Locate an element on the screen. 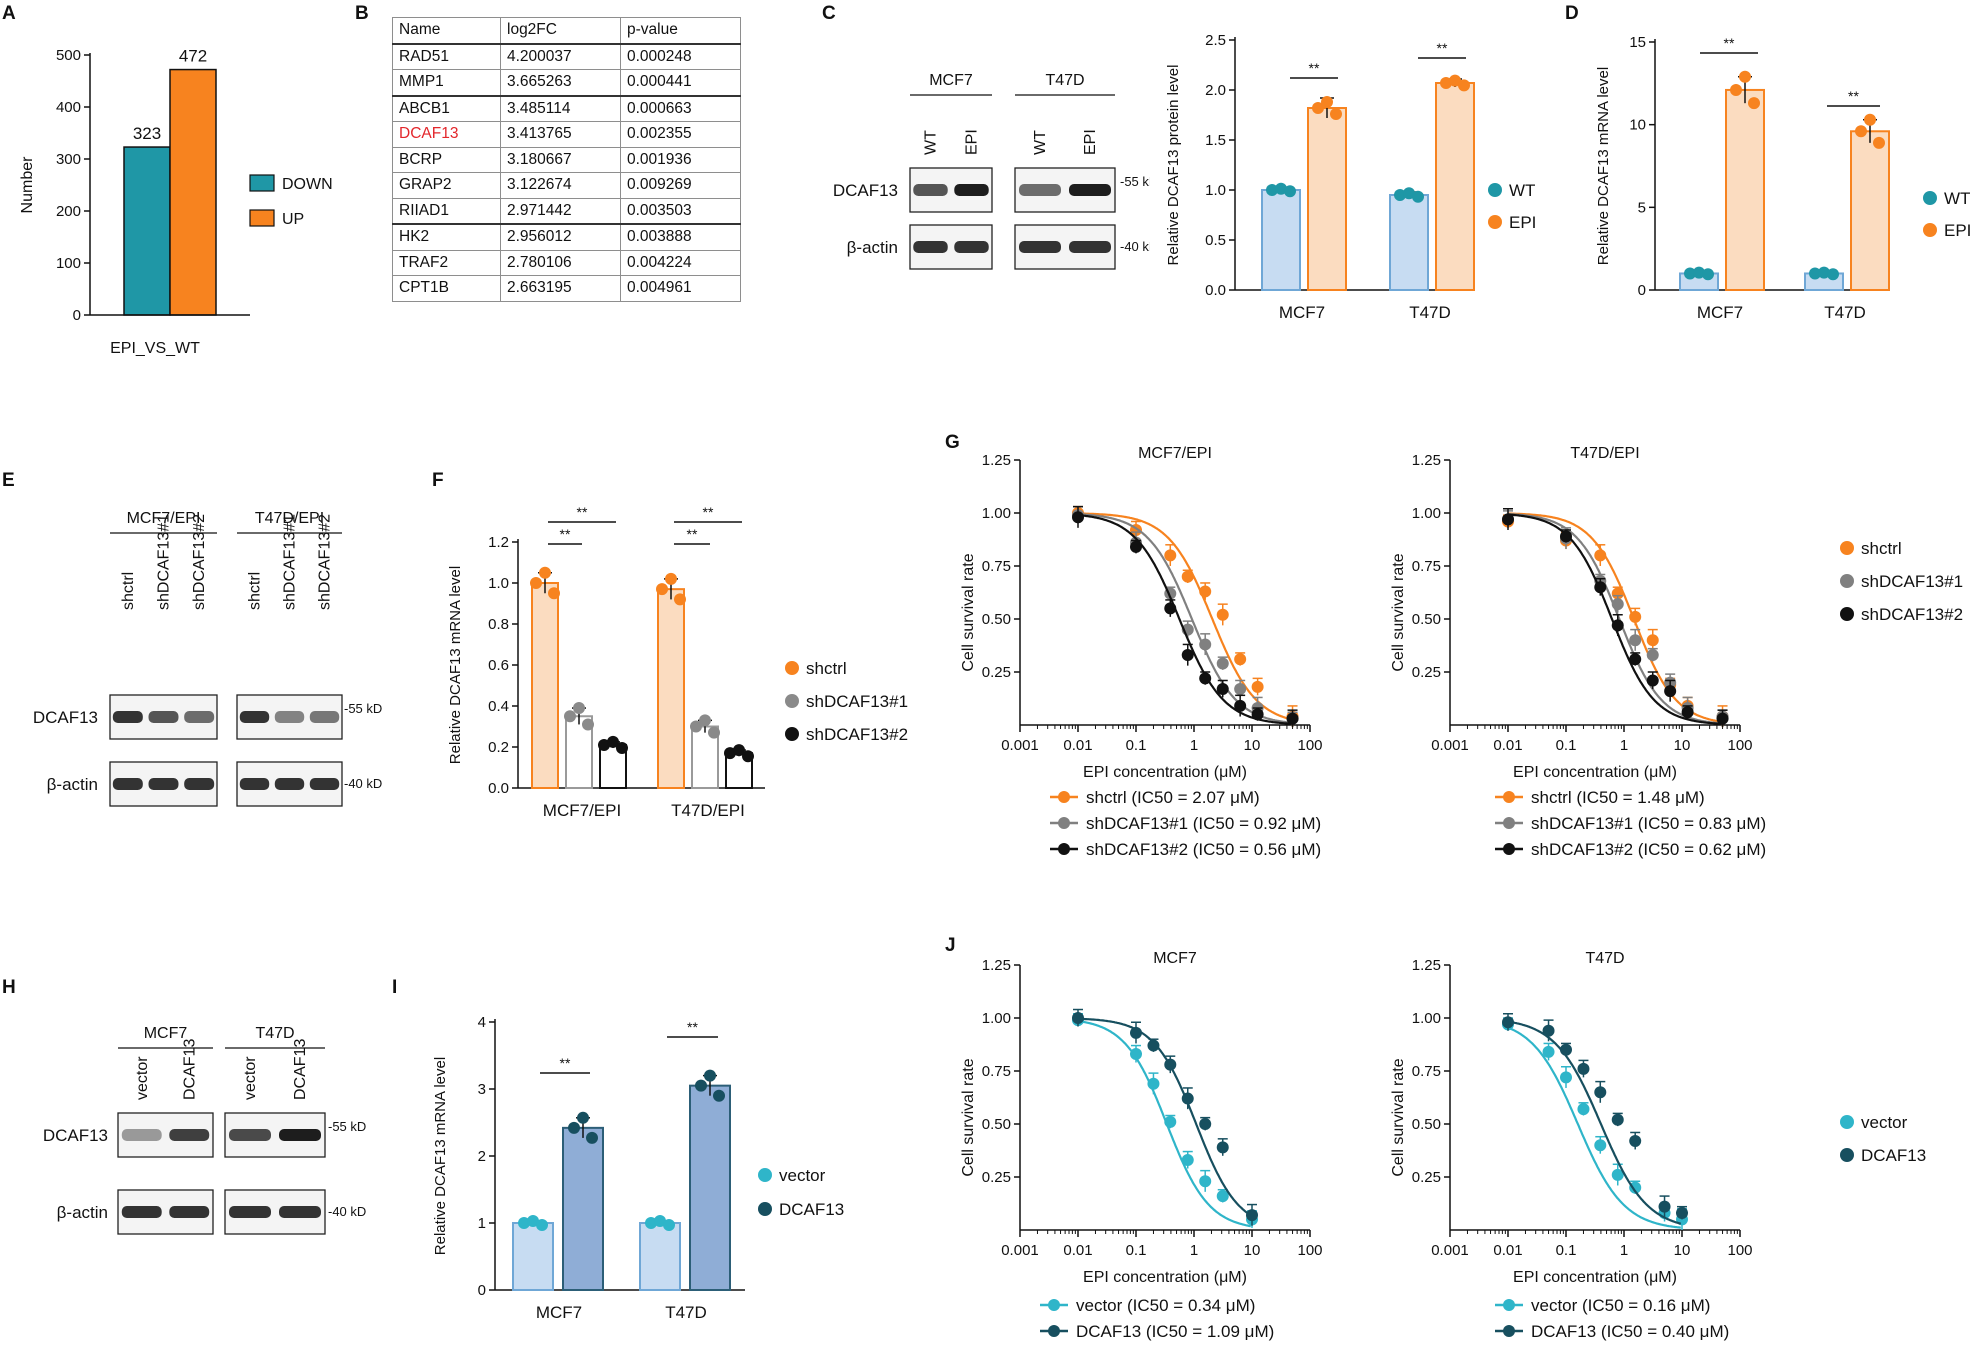 The image size is (1978, 1357). legend-label: shctrl is located at coordinates (1881, 548).